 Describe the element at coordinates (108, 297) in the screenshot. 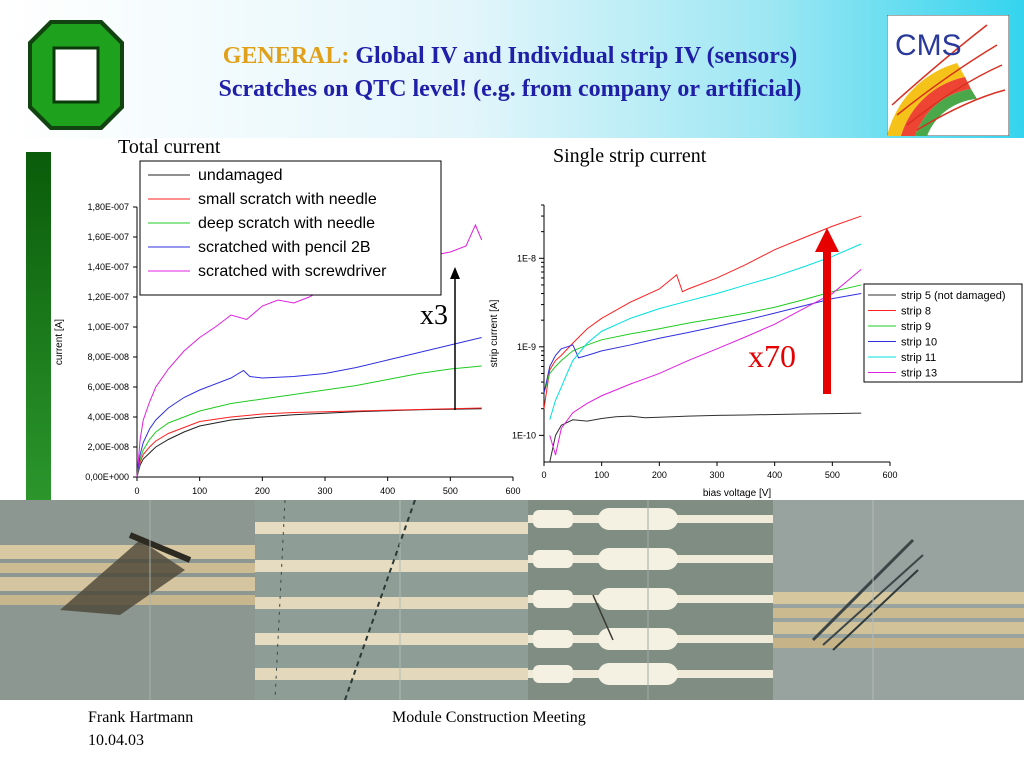

I see `y-tick-label: 1,20E-007` at that location.